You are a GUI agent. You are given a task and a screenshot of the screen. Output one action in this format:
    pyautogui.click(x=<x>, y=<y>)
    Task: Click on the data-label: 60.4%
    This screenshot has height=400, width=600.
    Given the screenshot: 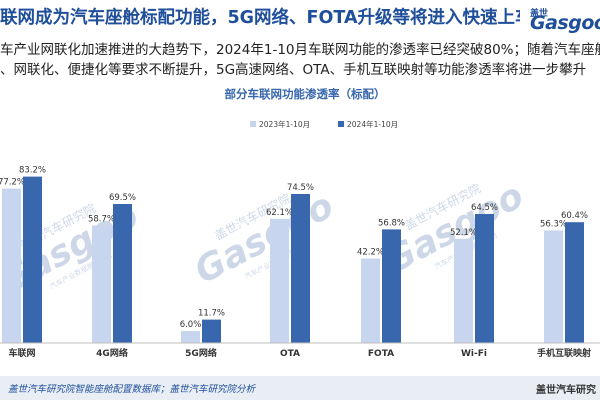 What is the action you would take?
    pyautogui.click(x=574, y=216)
    